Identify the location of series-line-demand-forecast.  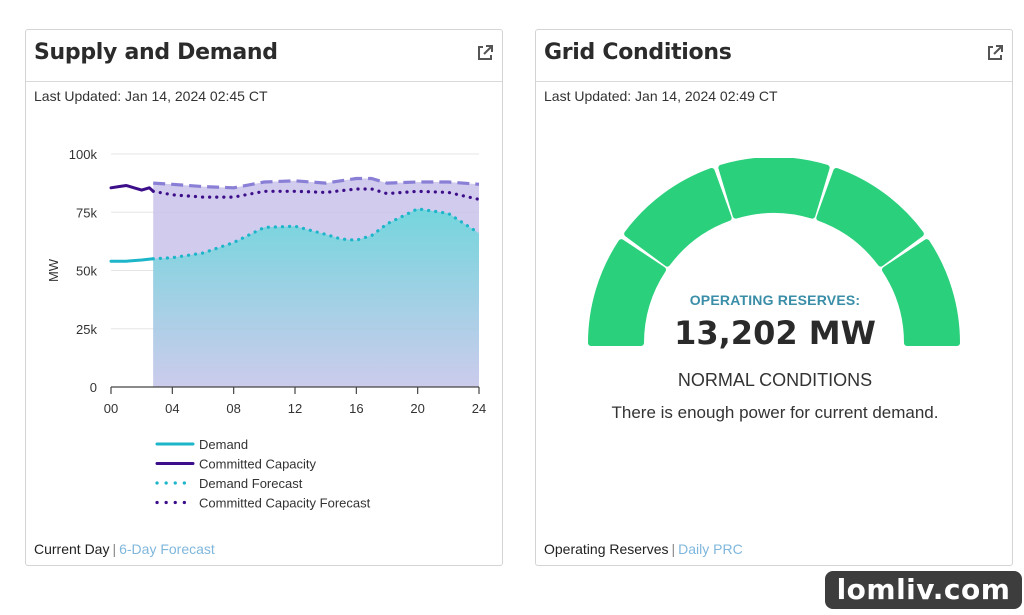
(316, 234).